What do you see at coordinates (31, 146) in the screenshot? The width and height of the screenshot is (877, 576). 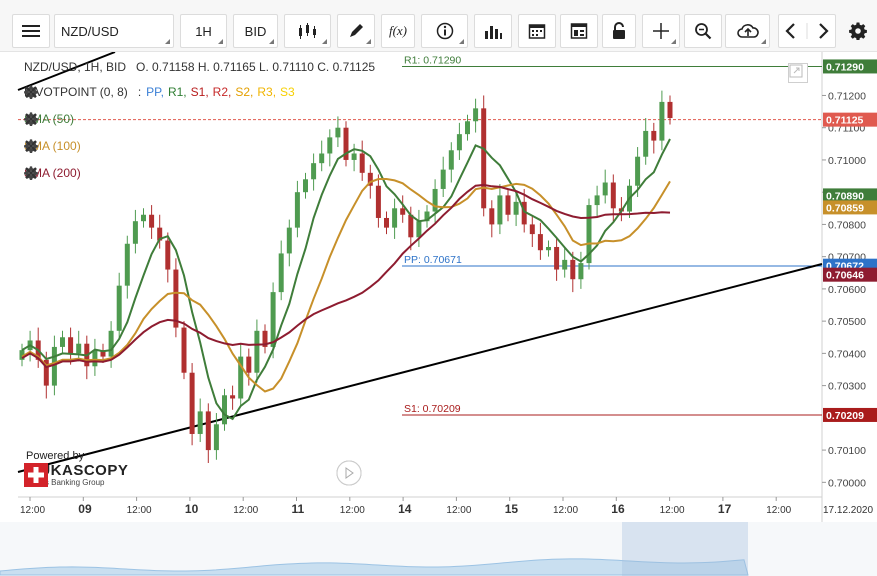 I see `sma100-remove-close-icon` at bounding box center [31, 146].